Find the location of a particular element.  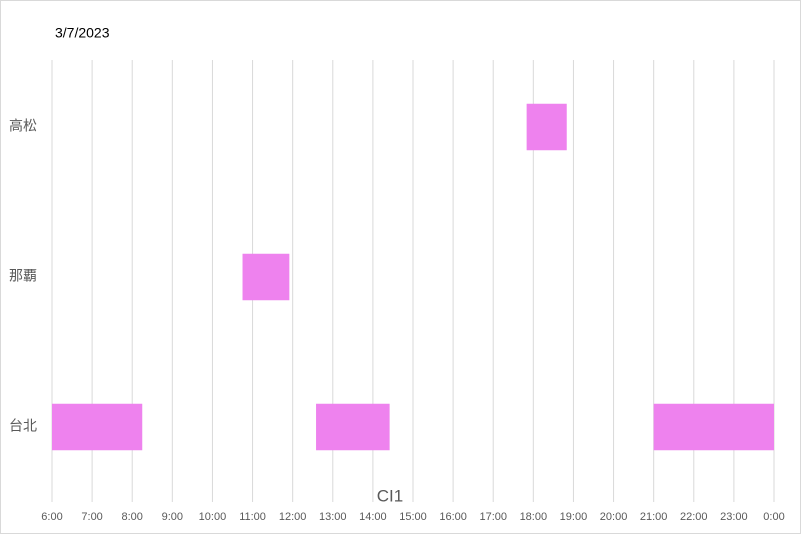

x-tick-label: 11:00 is located at coordinates (252, 517).